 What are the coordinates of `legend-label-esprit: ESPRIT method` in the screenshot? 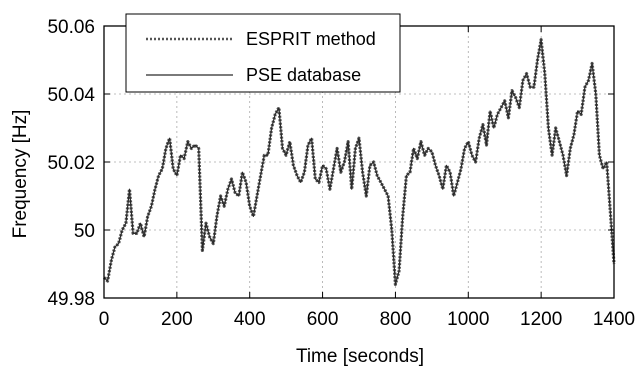 It's located at (311, 39).